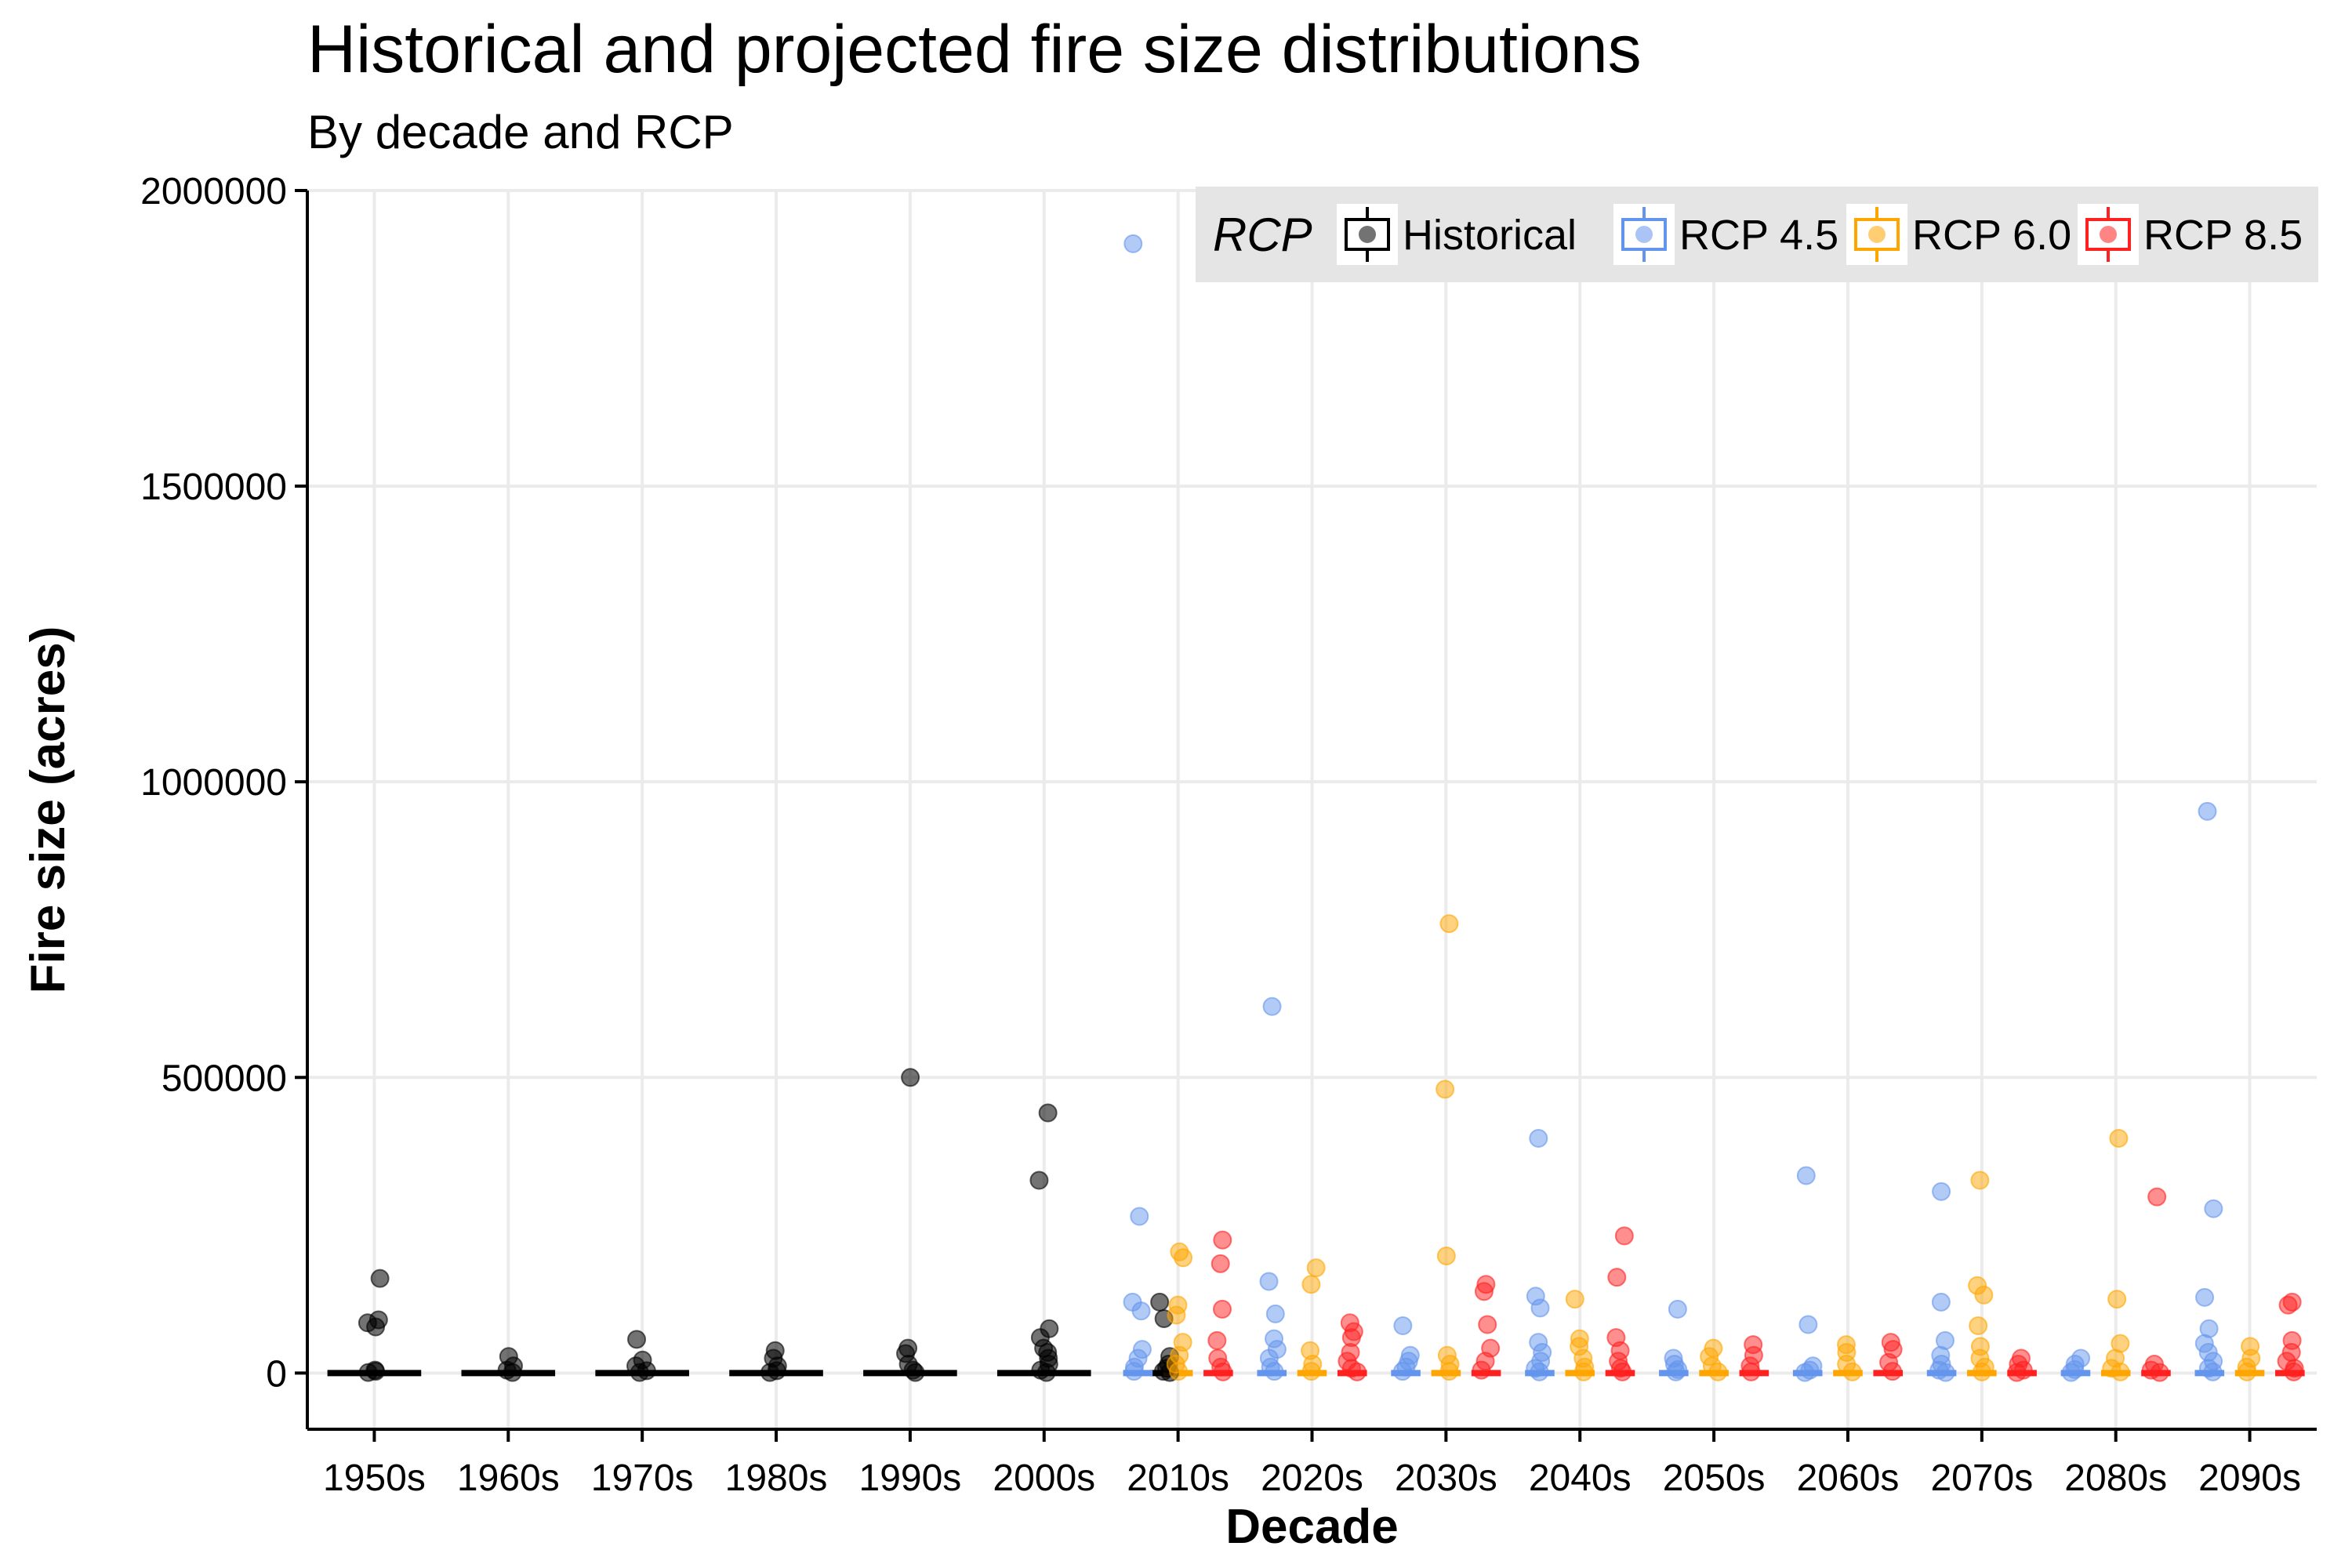 The image size is (2352, 1568). Describe the element at coordinates (1581, 1478) in the screenshot. I see `x-tick-label: 2040s` at that location.